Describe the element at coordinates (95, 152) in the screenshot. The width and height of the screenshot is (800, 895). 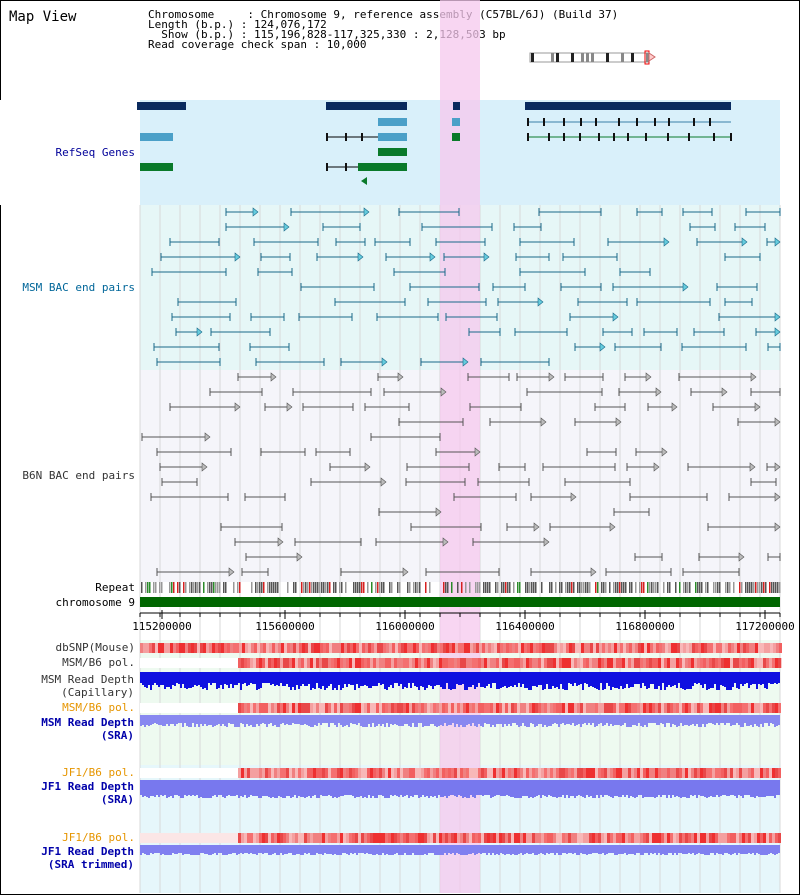
I see `refseq-genes-label: RefSeq Genes` at that location.